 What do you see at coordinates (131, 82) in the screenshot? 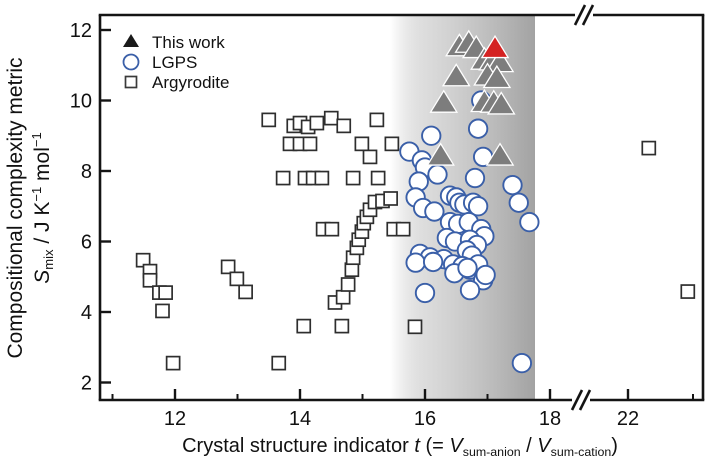
I see `legend-square-icon` at bounding box center [131, 82].